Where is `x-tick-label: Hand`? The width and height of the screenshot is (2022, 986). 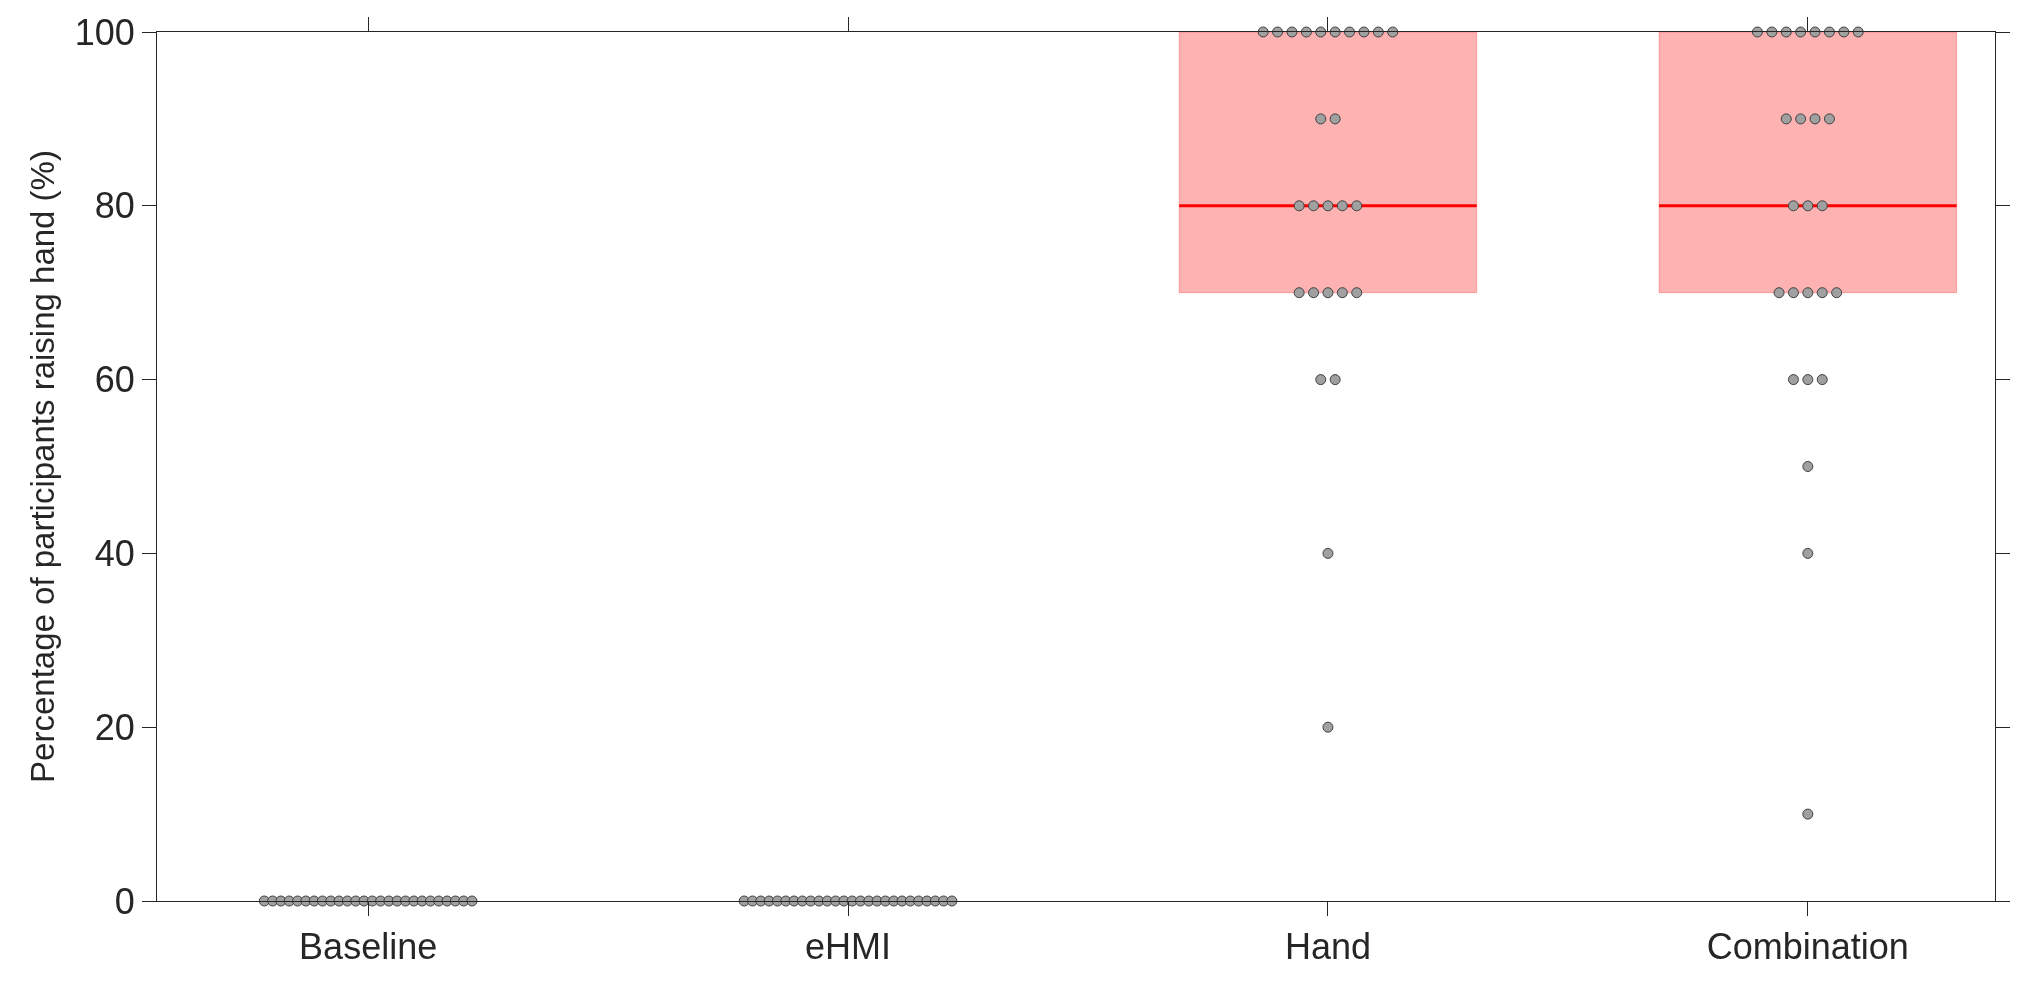 x-tick-label: Hand is located at coordinates (1327, 947).